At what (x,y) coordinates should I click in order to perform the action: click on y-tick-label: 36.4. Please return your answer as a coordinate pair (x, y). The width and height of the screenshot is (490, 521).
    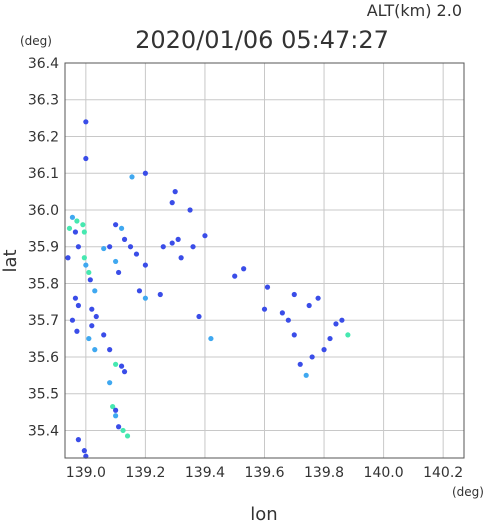
    Looking at the image, I should click on (43, 64).